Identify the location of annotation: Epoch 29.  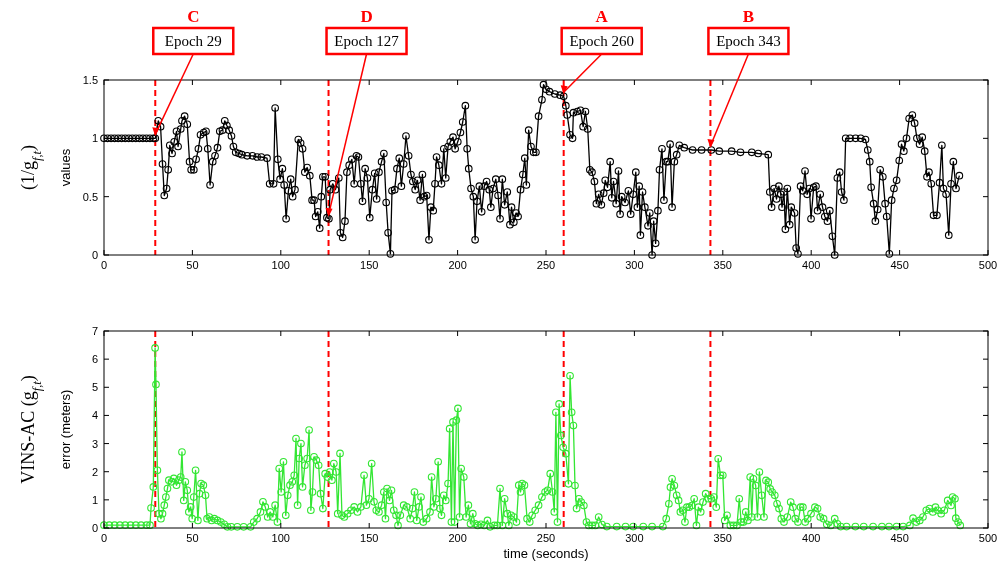
(193, 41).